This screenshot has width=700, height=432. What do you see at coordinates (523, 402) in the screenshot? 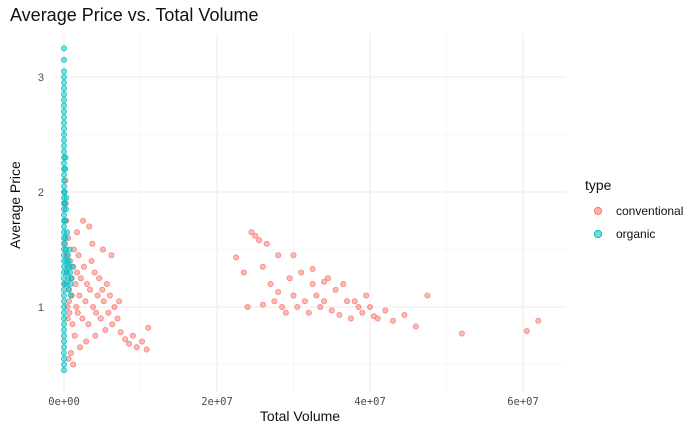
I see `x-tick-label: 6e+07` at bounding box center [523, 402].